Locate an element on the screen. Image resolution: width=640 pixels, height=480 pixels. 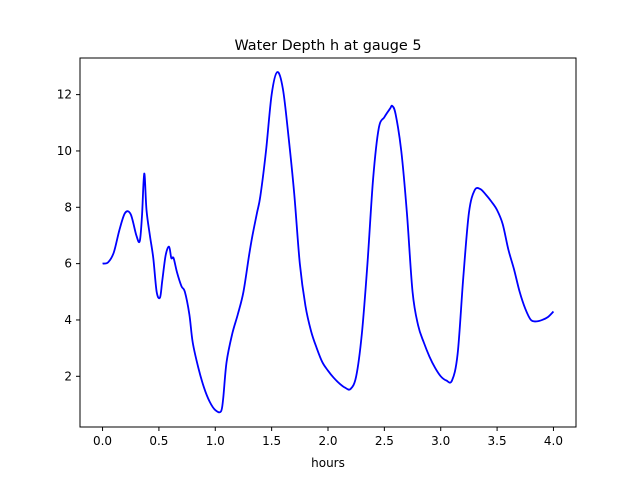
x-tick-label: 1.5 is located at coordinates (271, 441).